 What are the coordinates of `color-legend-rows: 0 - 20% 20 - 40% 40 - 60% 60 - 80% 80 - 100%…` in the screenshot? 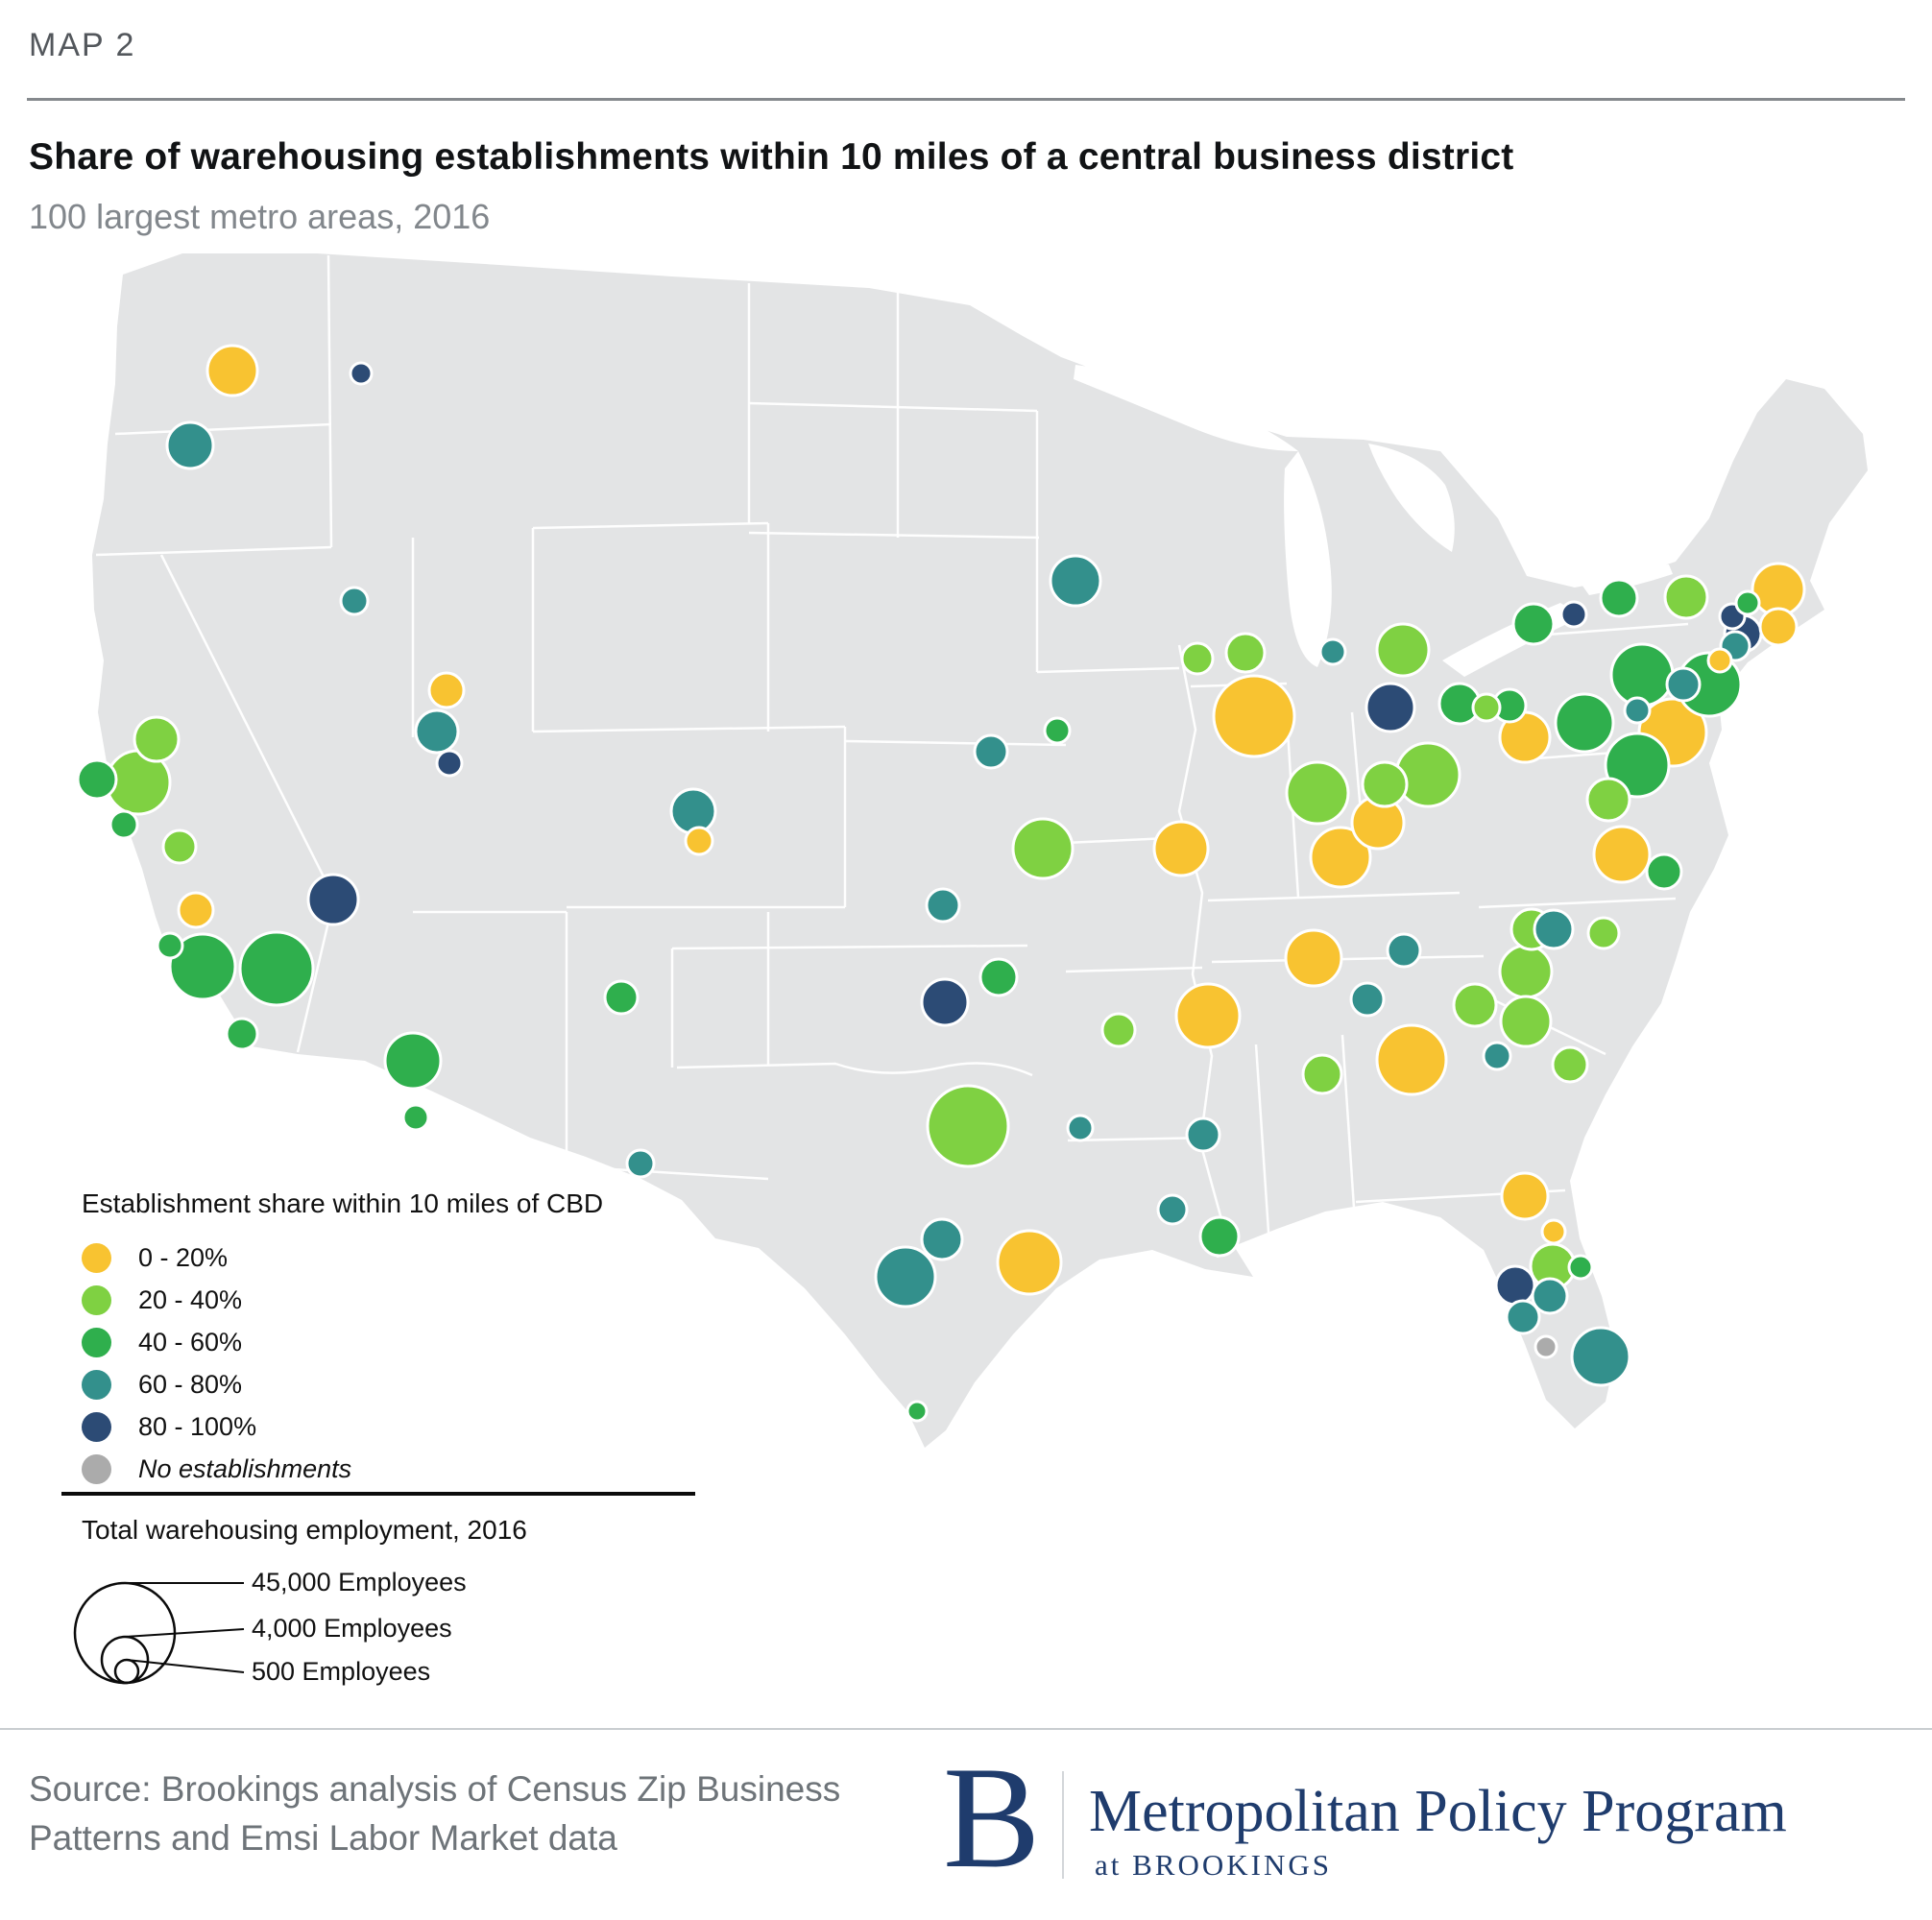 It's located at (370, 1363).